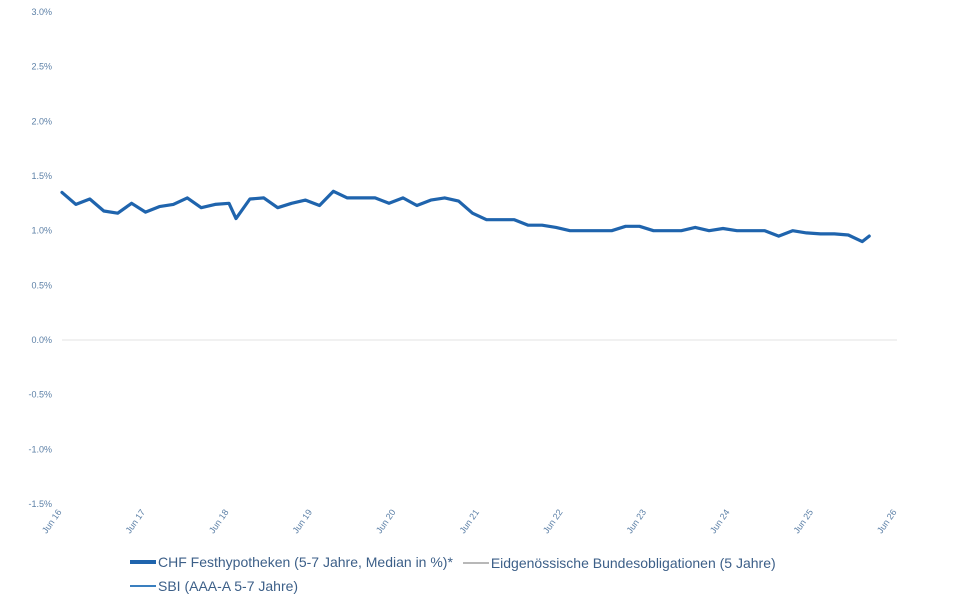 The height and width of the screenshot is (601, 960). I want to click on x-tick-label: Jun 24, so click(720, 521).